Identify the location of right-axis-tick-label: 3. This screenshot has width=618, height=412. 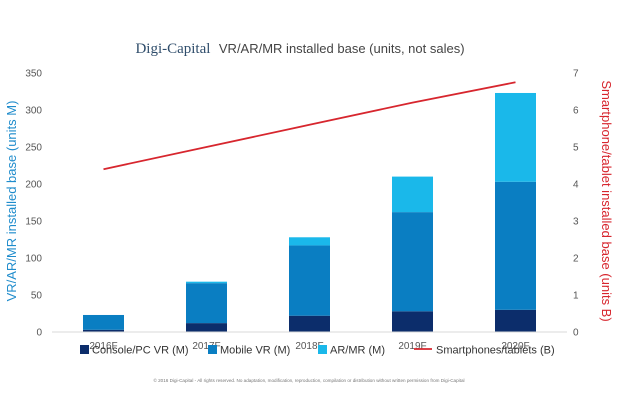
(576, 222).